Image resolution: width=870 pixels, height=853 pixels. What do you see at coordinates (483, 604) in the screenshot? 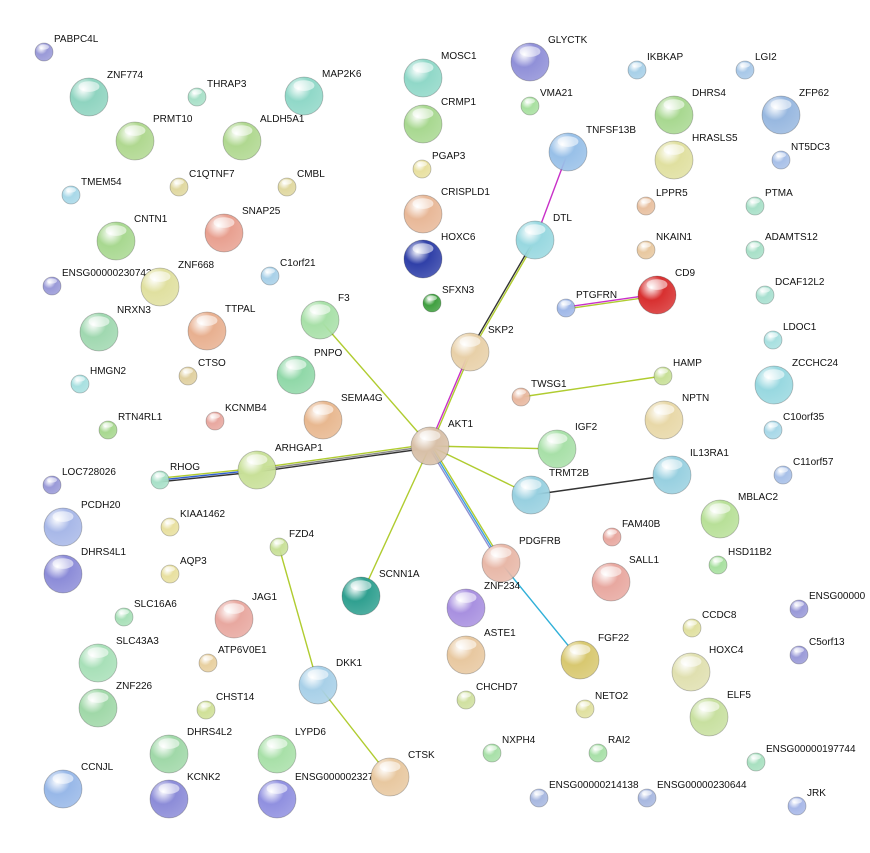
I see `node: ZNF234` at bounding box center [483, 604].